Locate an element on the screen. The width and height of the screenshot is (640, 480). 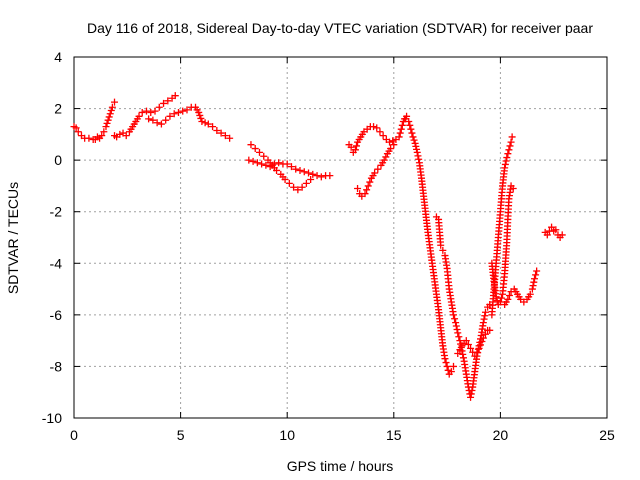
x-tick-label: 25 is located at coordinates (607, 435).